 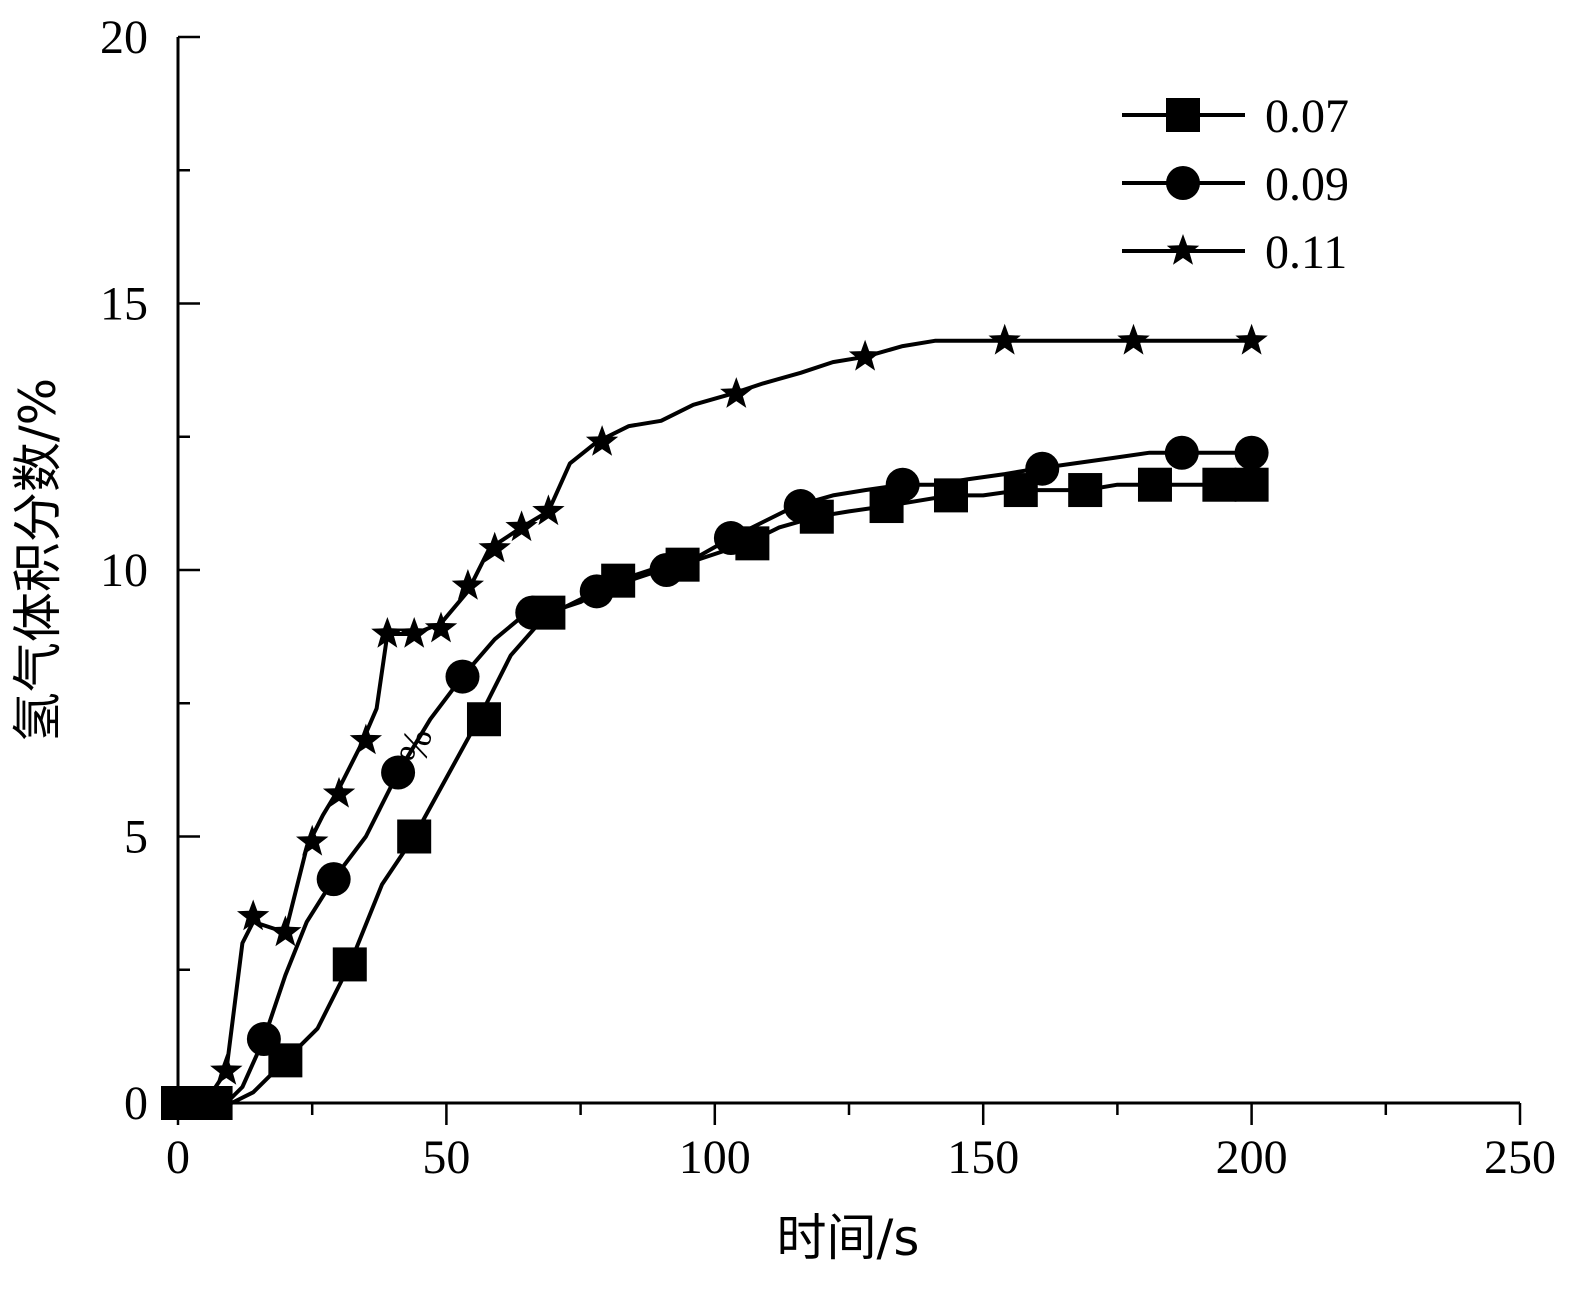 What do you see at coordinates (1183, 115) in the screenshot?
I see `legend-marker-square-icon` at bounding box center [1183, 115].